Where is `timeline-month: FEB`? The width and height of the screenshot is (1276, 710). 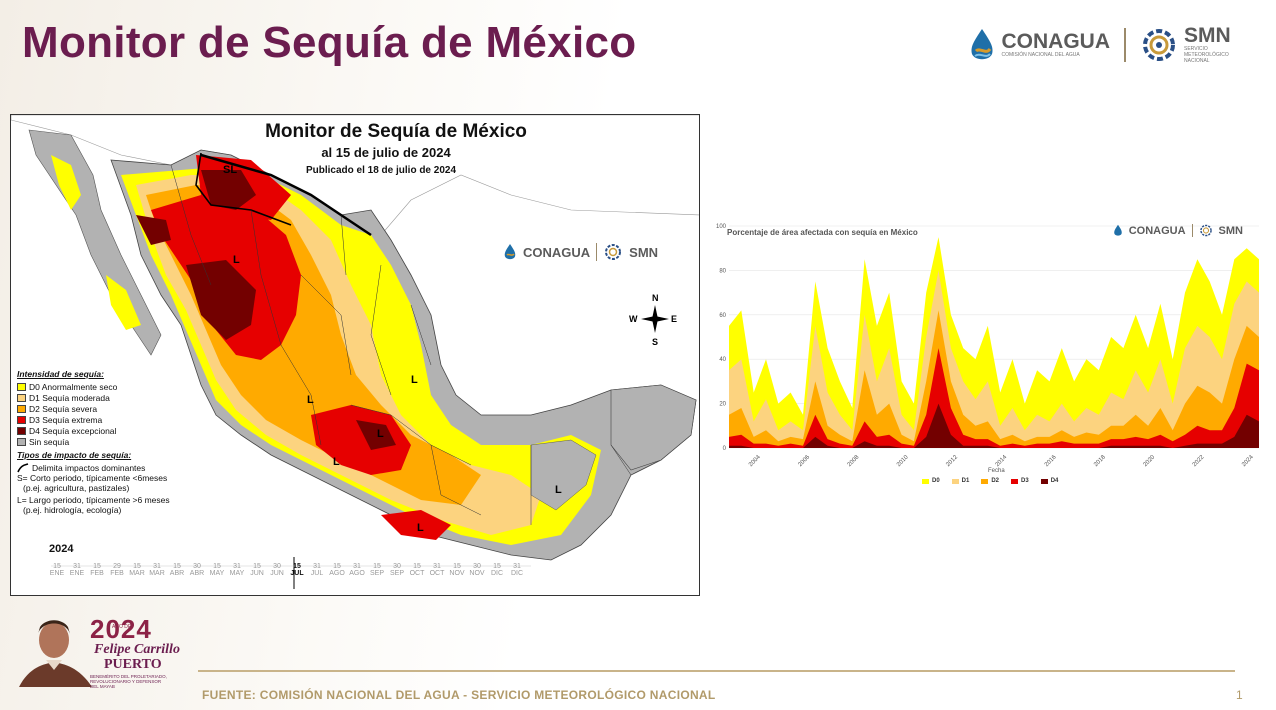
timeline-month: FEB is located at coordinates (117, 573).